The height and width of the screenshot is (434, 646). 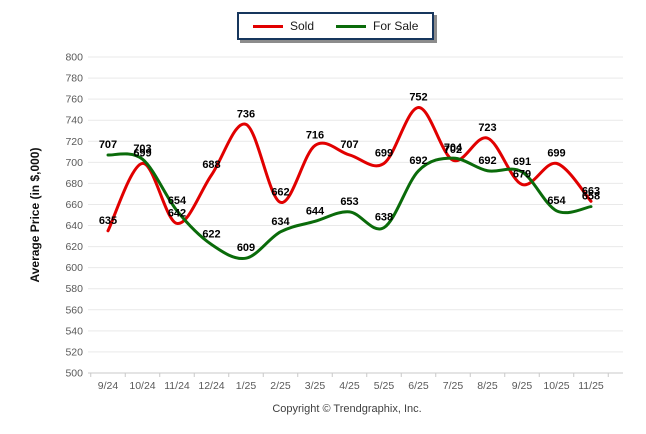 I want to click on y-tick-label: 760, so click(x=74, y=100).